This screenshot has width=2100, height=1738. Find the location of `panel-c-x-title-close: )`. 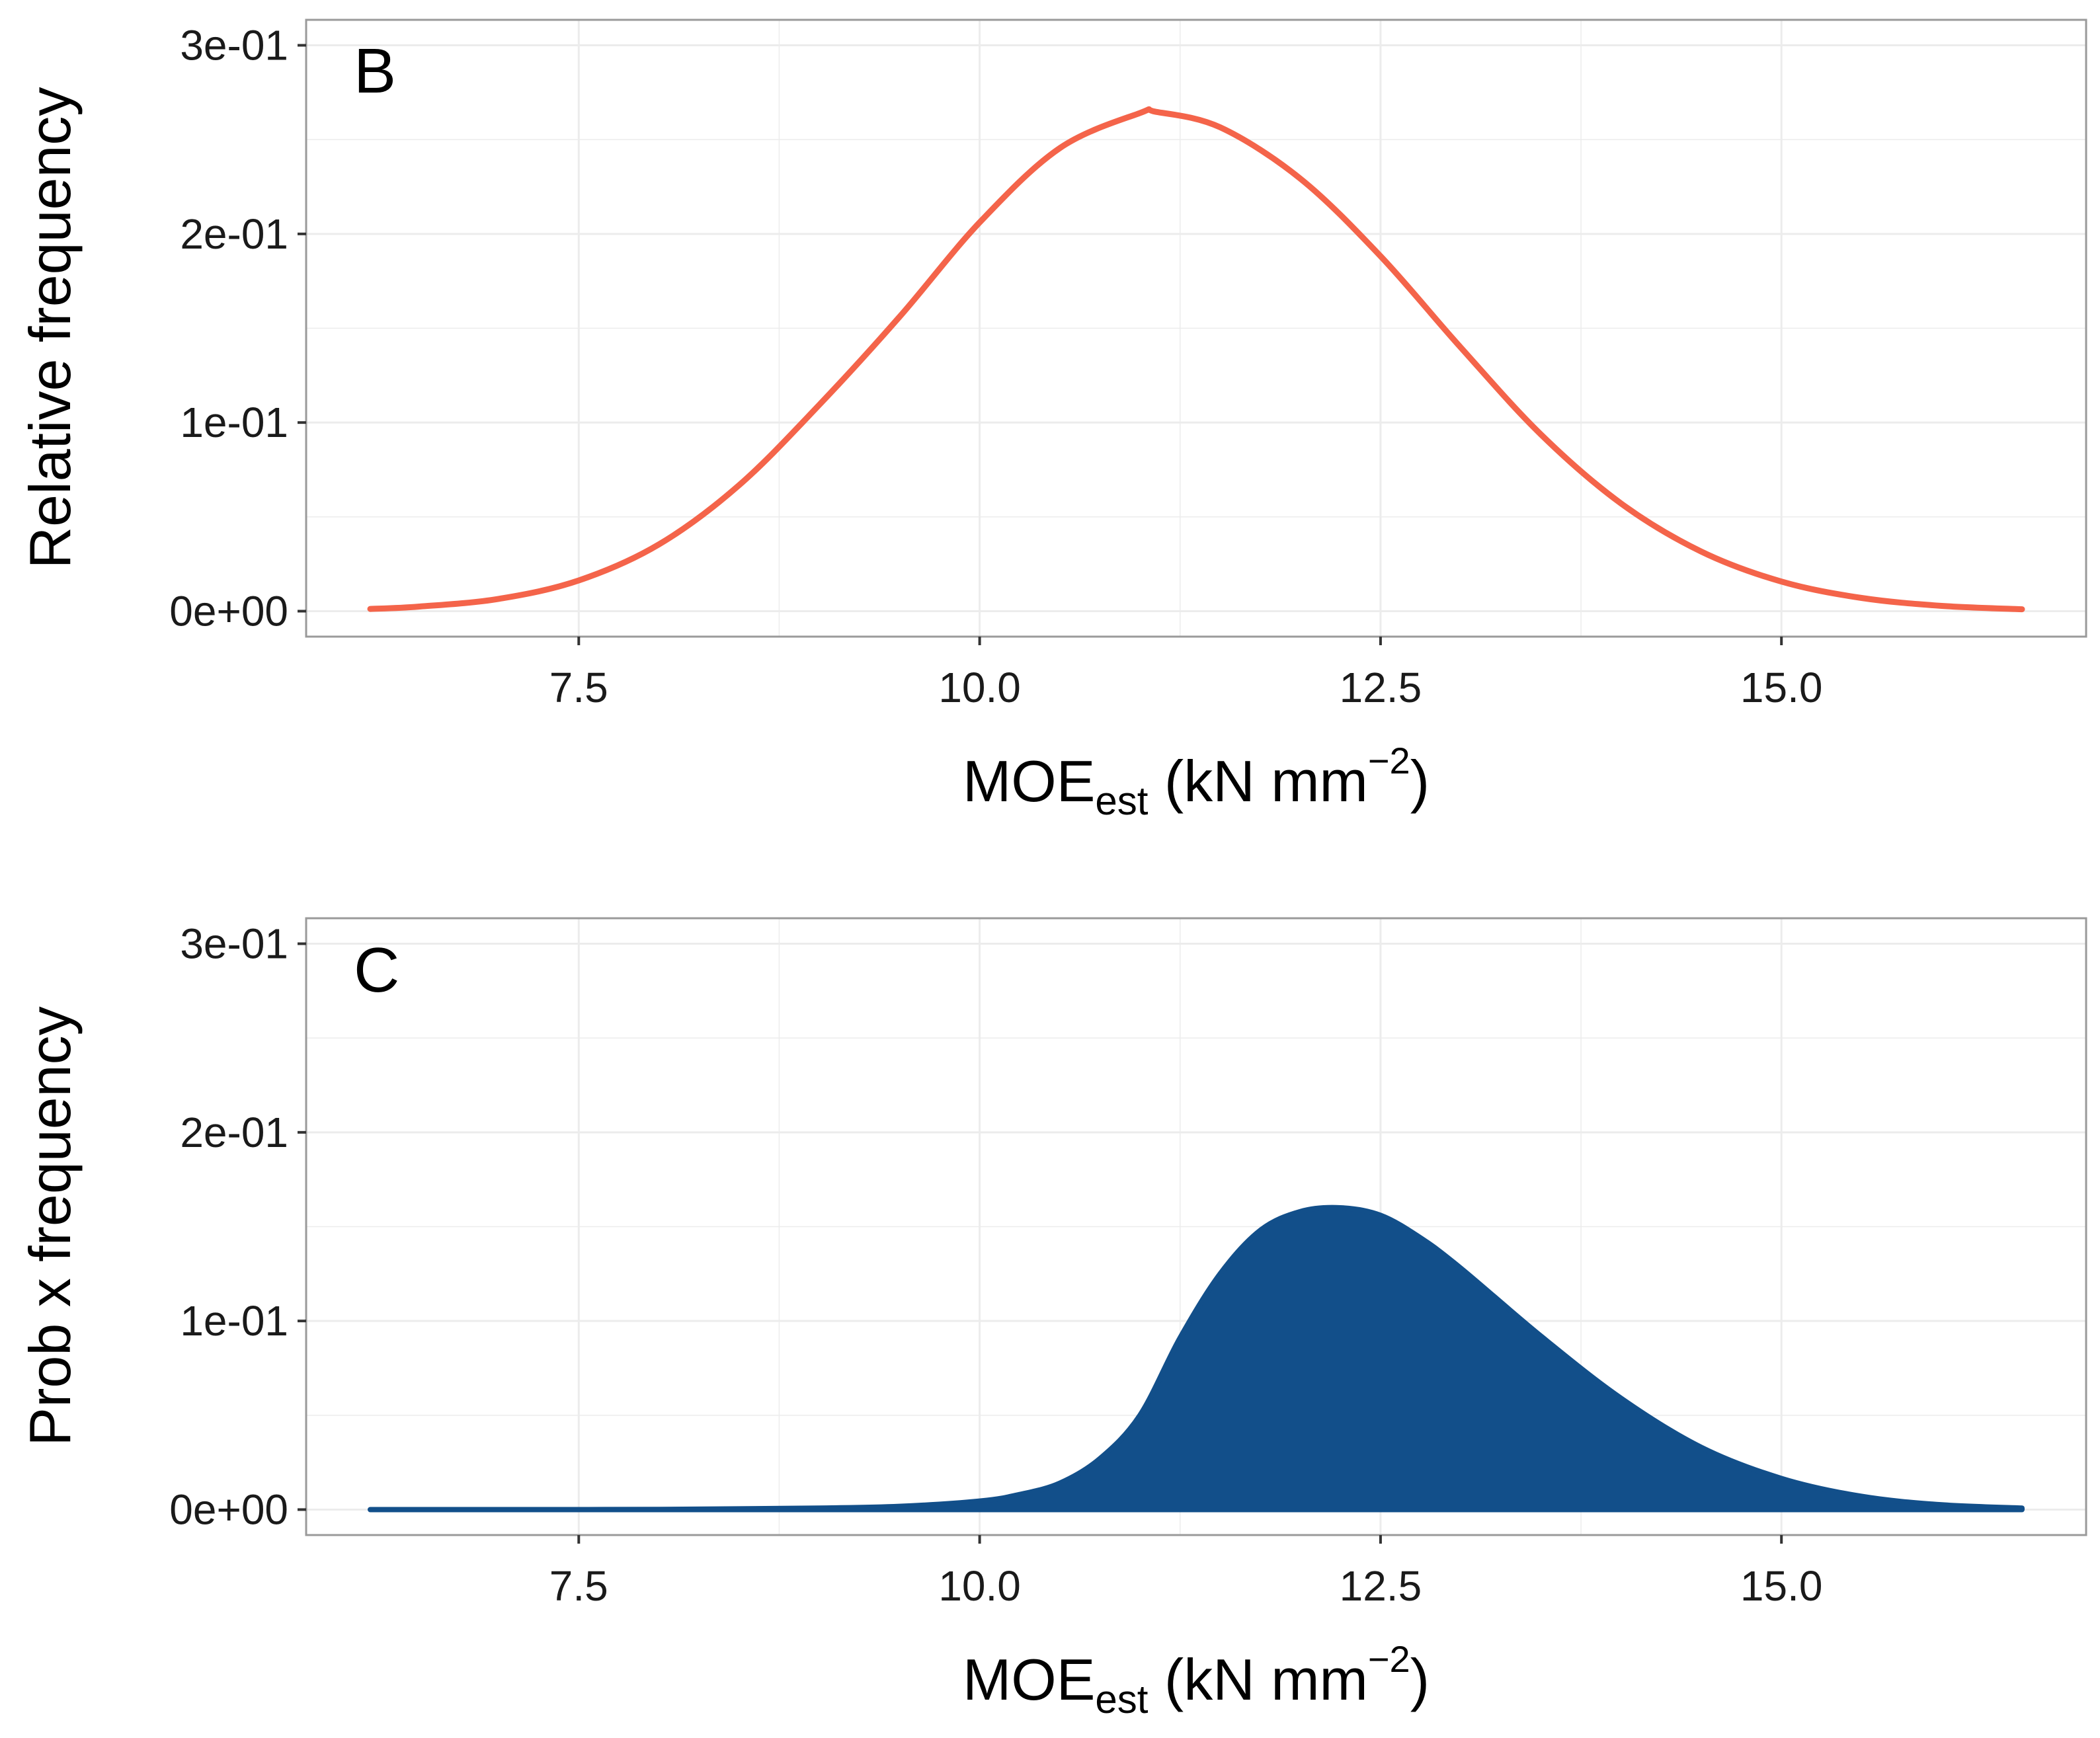

panel-c-x-title-close: ) is located at coordinates (1420, 1679).